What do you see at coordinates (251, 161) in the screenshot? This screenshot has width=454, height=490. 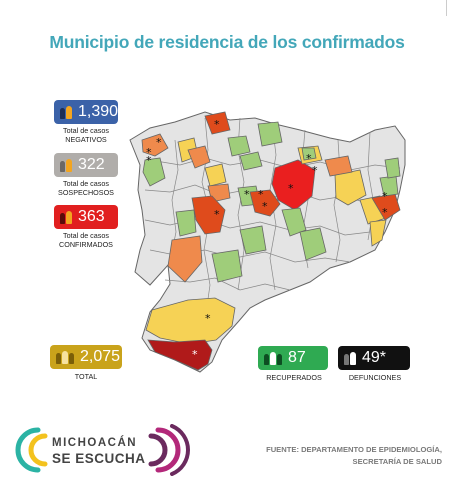 I see `municipality-green-c2` at bounding box center [251, 161].